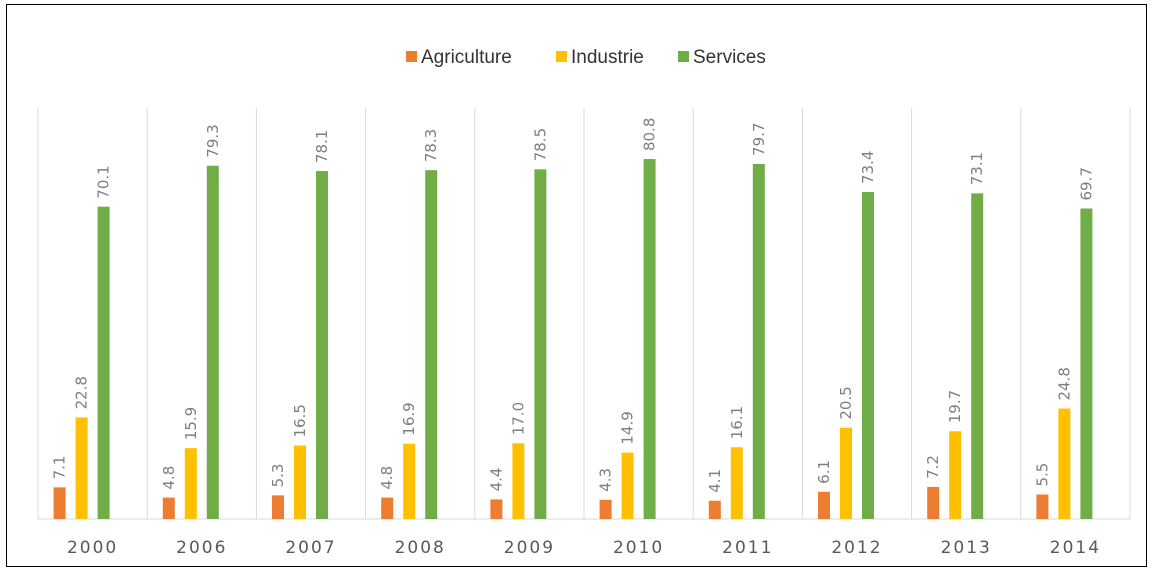 The width and height of the screenshot is (1153, 571). Describe the element at coordinates (737, 422) in the screenshot. I see `data-label: 16.1` at that location.